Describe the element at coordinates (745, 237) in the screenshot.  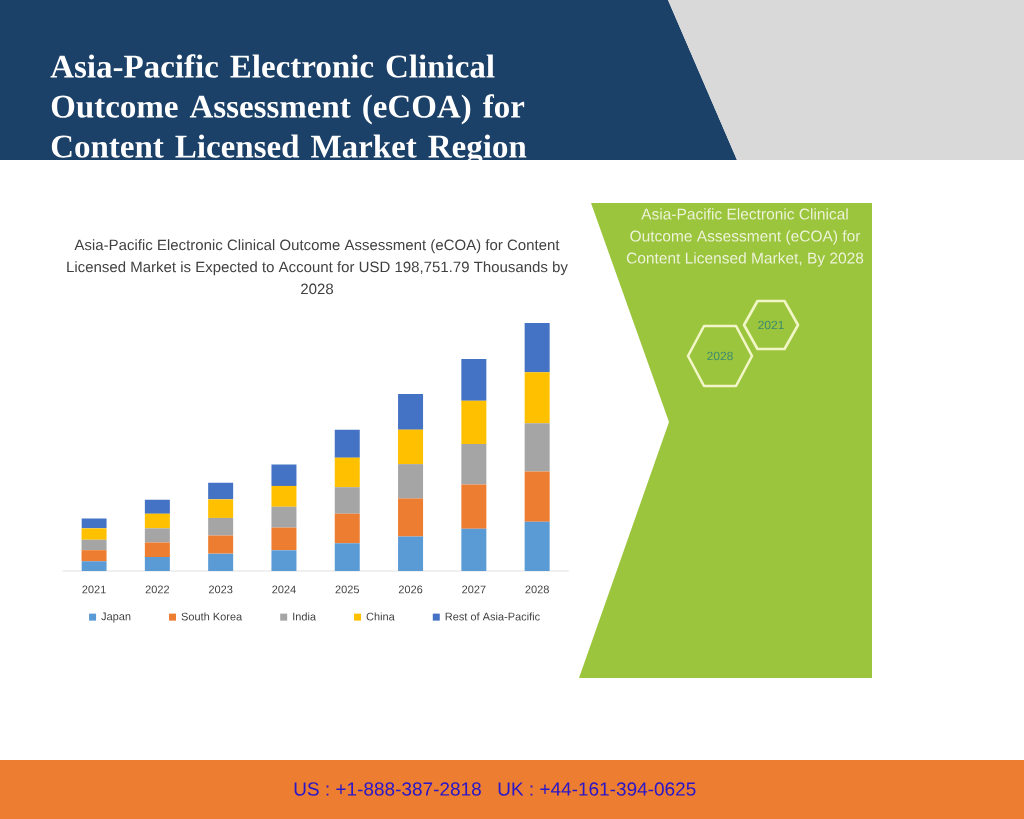
I see `text: Asia-Pacific Electronic Clinical Outcome Assessment (eCOA) for Content Licensed Market, By 2028` at that location.